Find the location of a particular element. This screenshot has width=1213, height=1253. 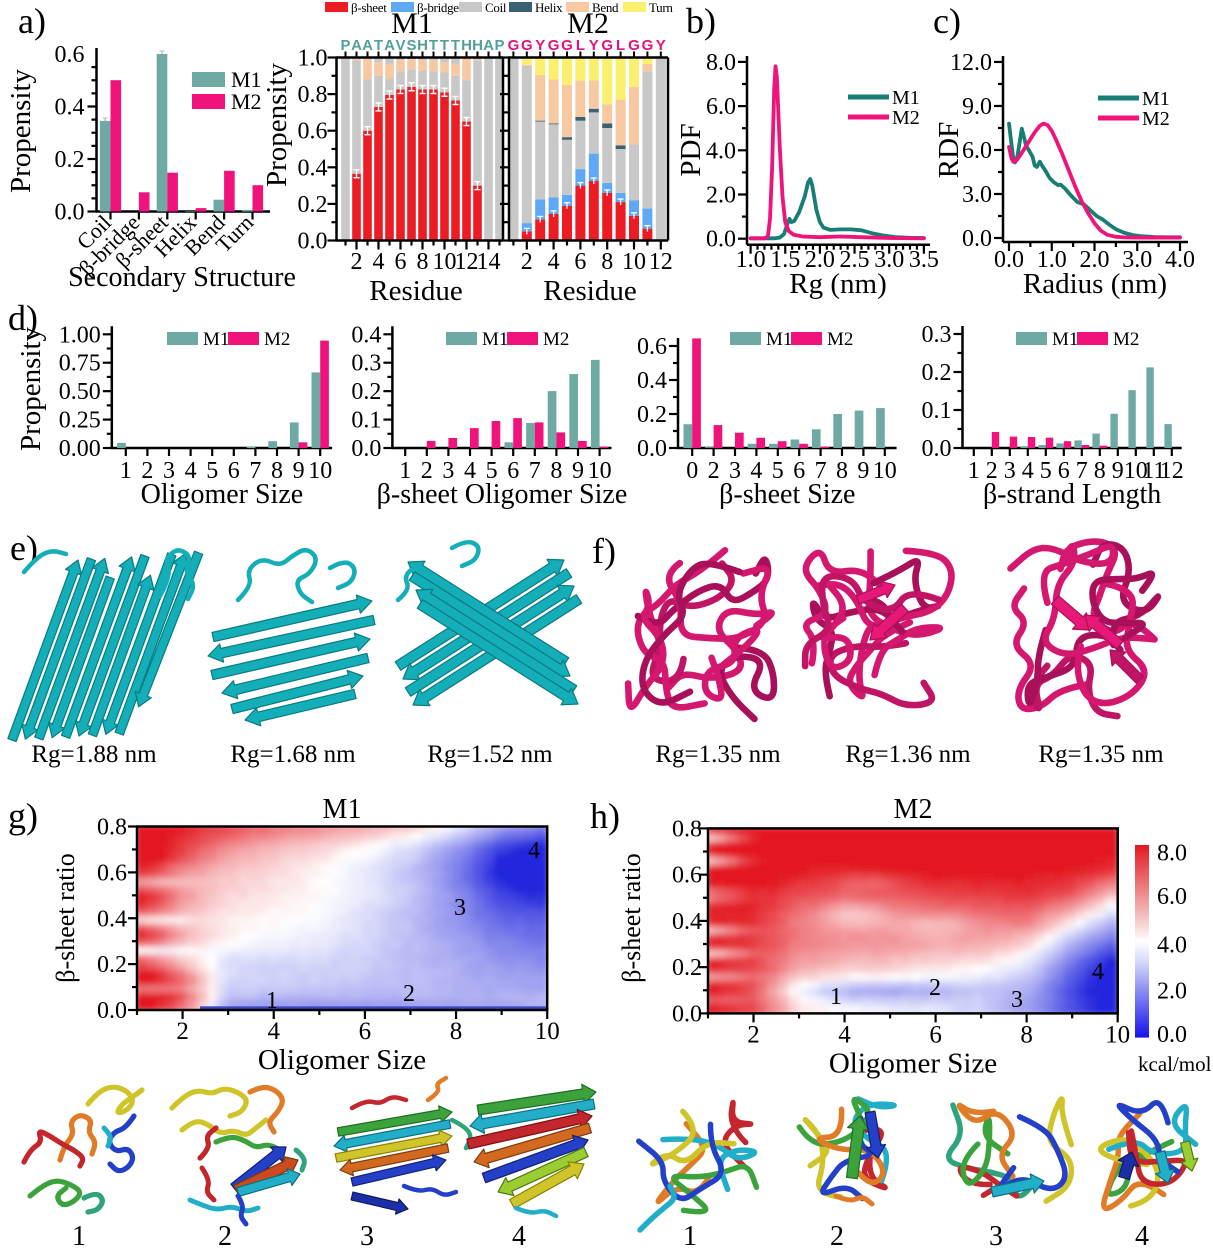

svg-text: Rg=1.88 nm is located at coordinates (94, 754).